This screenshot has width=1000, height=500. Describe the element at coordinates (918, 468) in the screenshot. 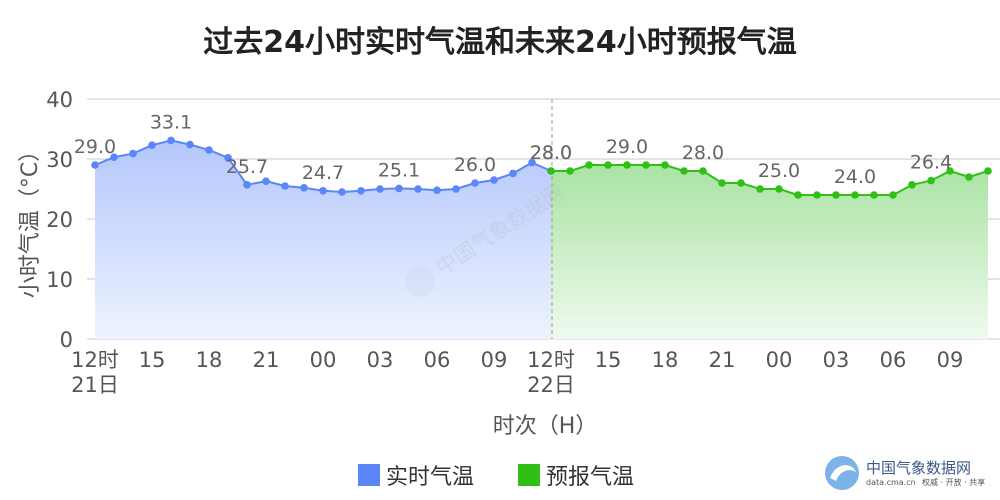

I see `cma-logo-name: 中国气象数据网` at that location.